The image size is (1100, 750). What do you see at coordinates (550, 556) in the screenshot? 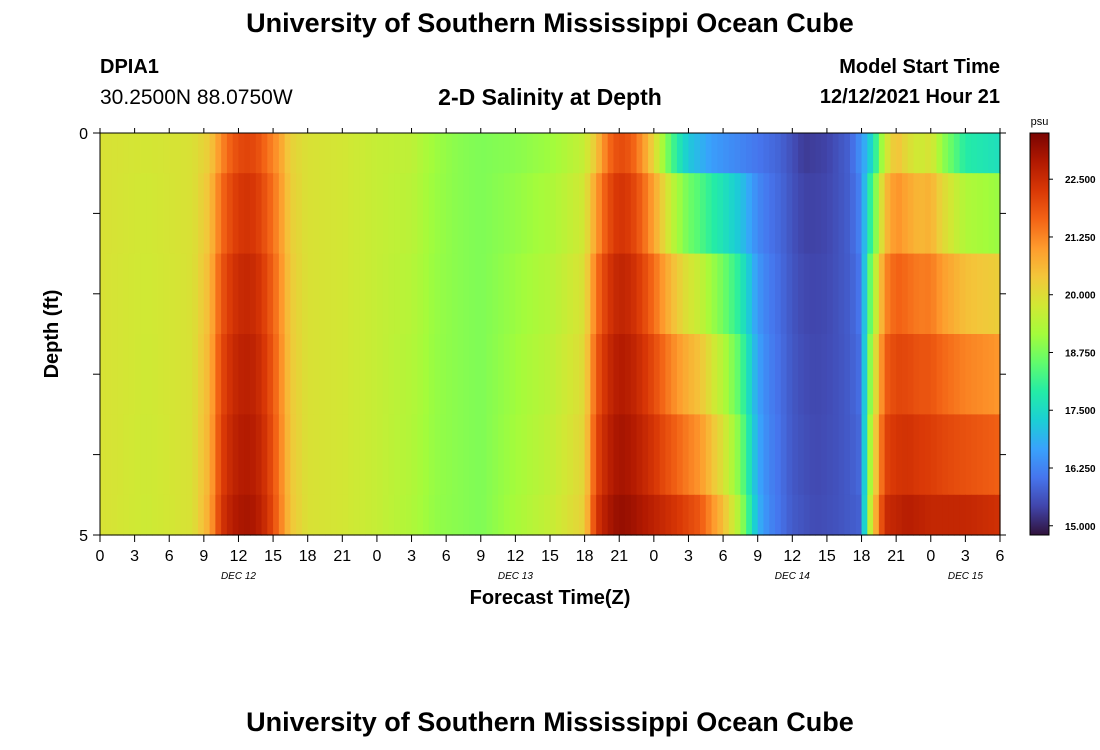
I see `x-tick-label: 15` at bounding box center [550, 556].